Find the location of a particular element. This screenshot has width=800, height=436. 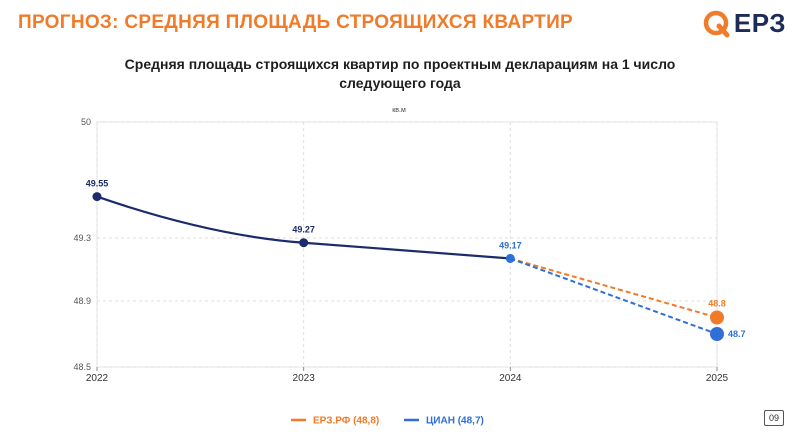

data-label: 49.17 is located at coordinates (510, 245).